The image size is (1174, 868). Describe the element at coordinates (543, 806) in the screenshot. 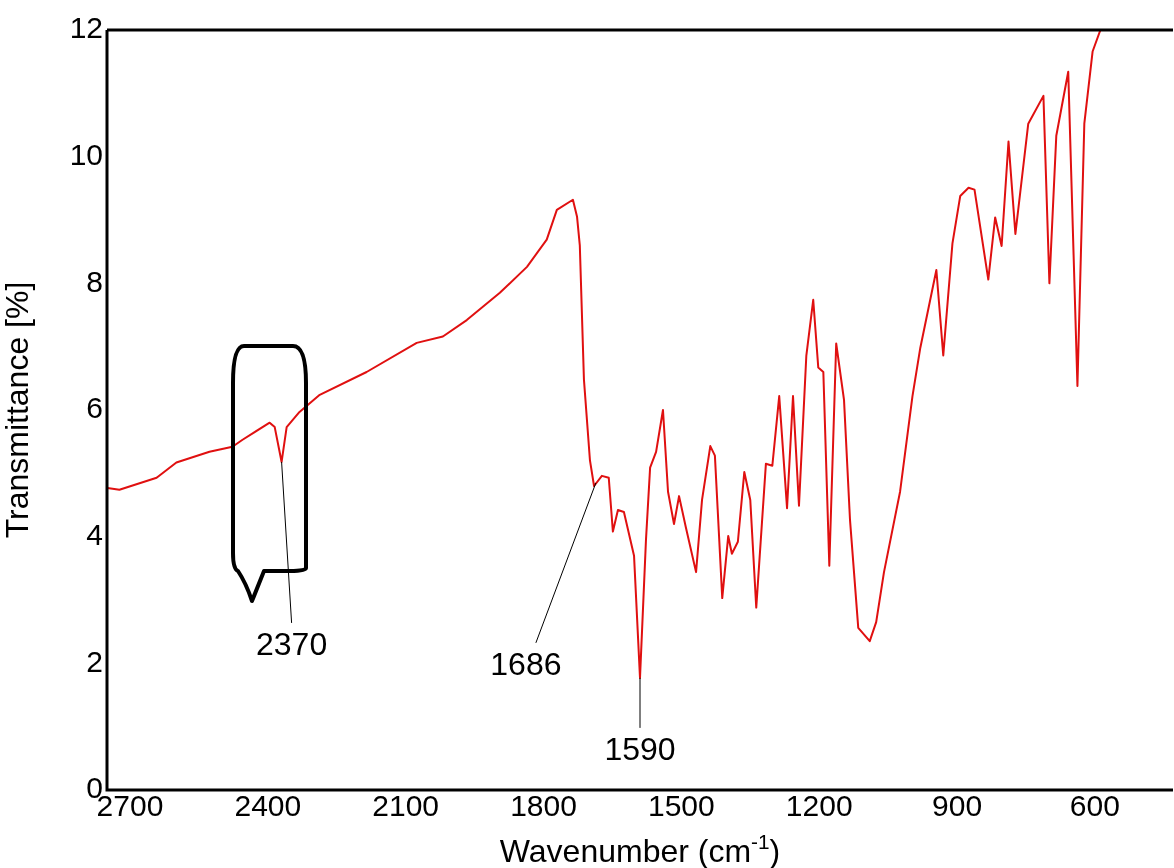

I see `x-tick-label: 1800` at that location.